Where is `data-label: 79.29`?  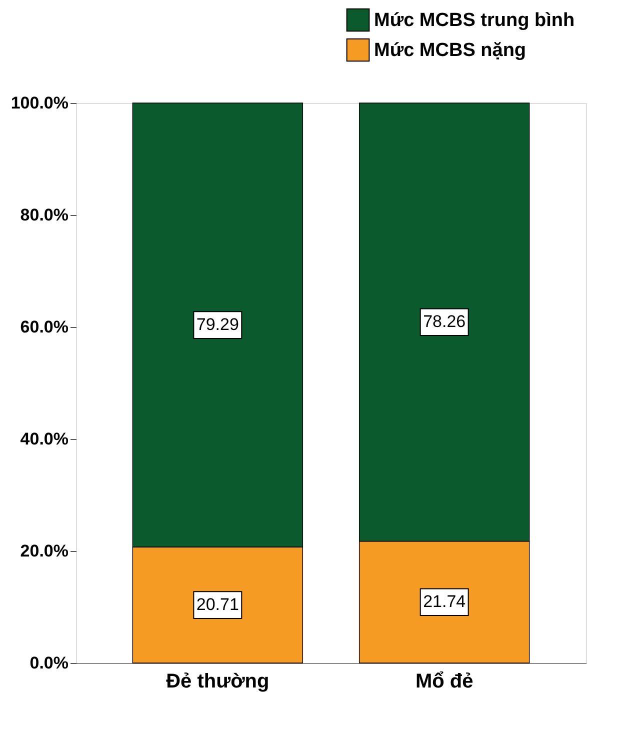 data-label: 79.29 is located at coordinates (217, 324).